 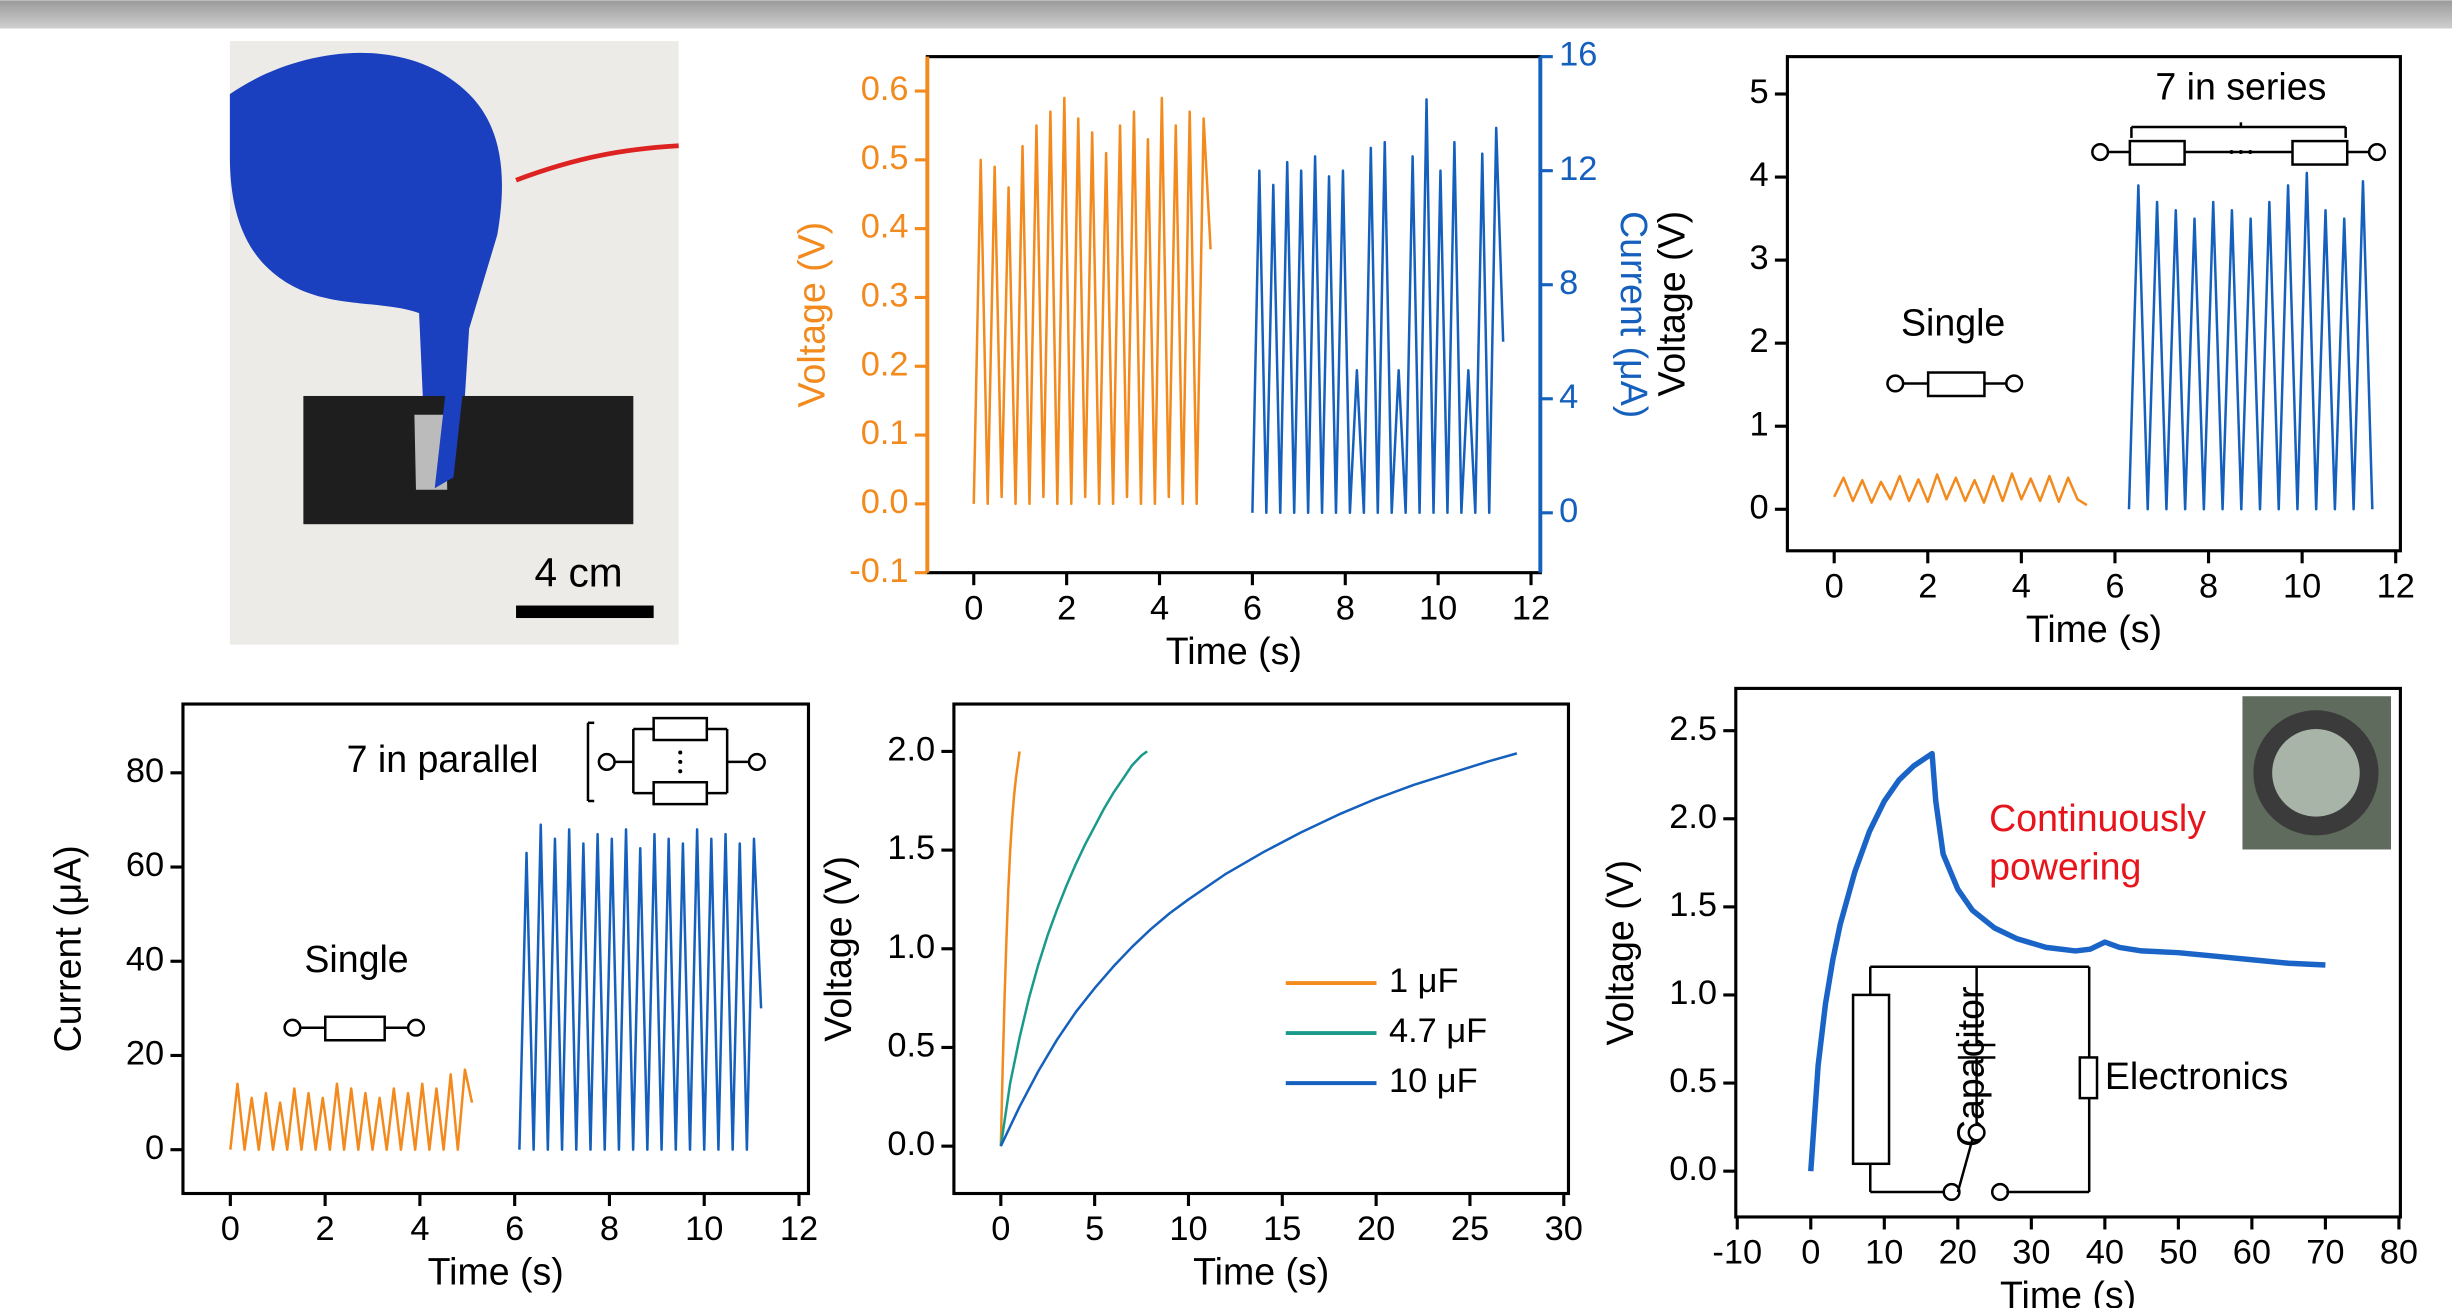 What do you see at coordinates (878, 571) in the screenshot?
I see `y-tick-label: -0.1` at bounding box center [878, 571].